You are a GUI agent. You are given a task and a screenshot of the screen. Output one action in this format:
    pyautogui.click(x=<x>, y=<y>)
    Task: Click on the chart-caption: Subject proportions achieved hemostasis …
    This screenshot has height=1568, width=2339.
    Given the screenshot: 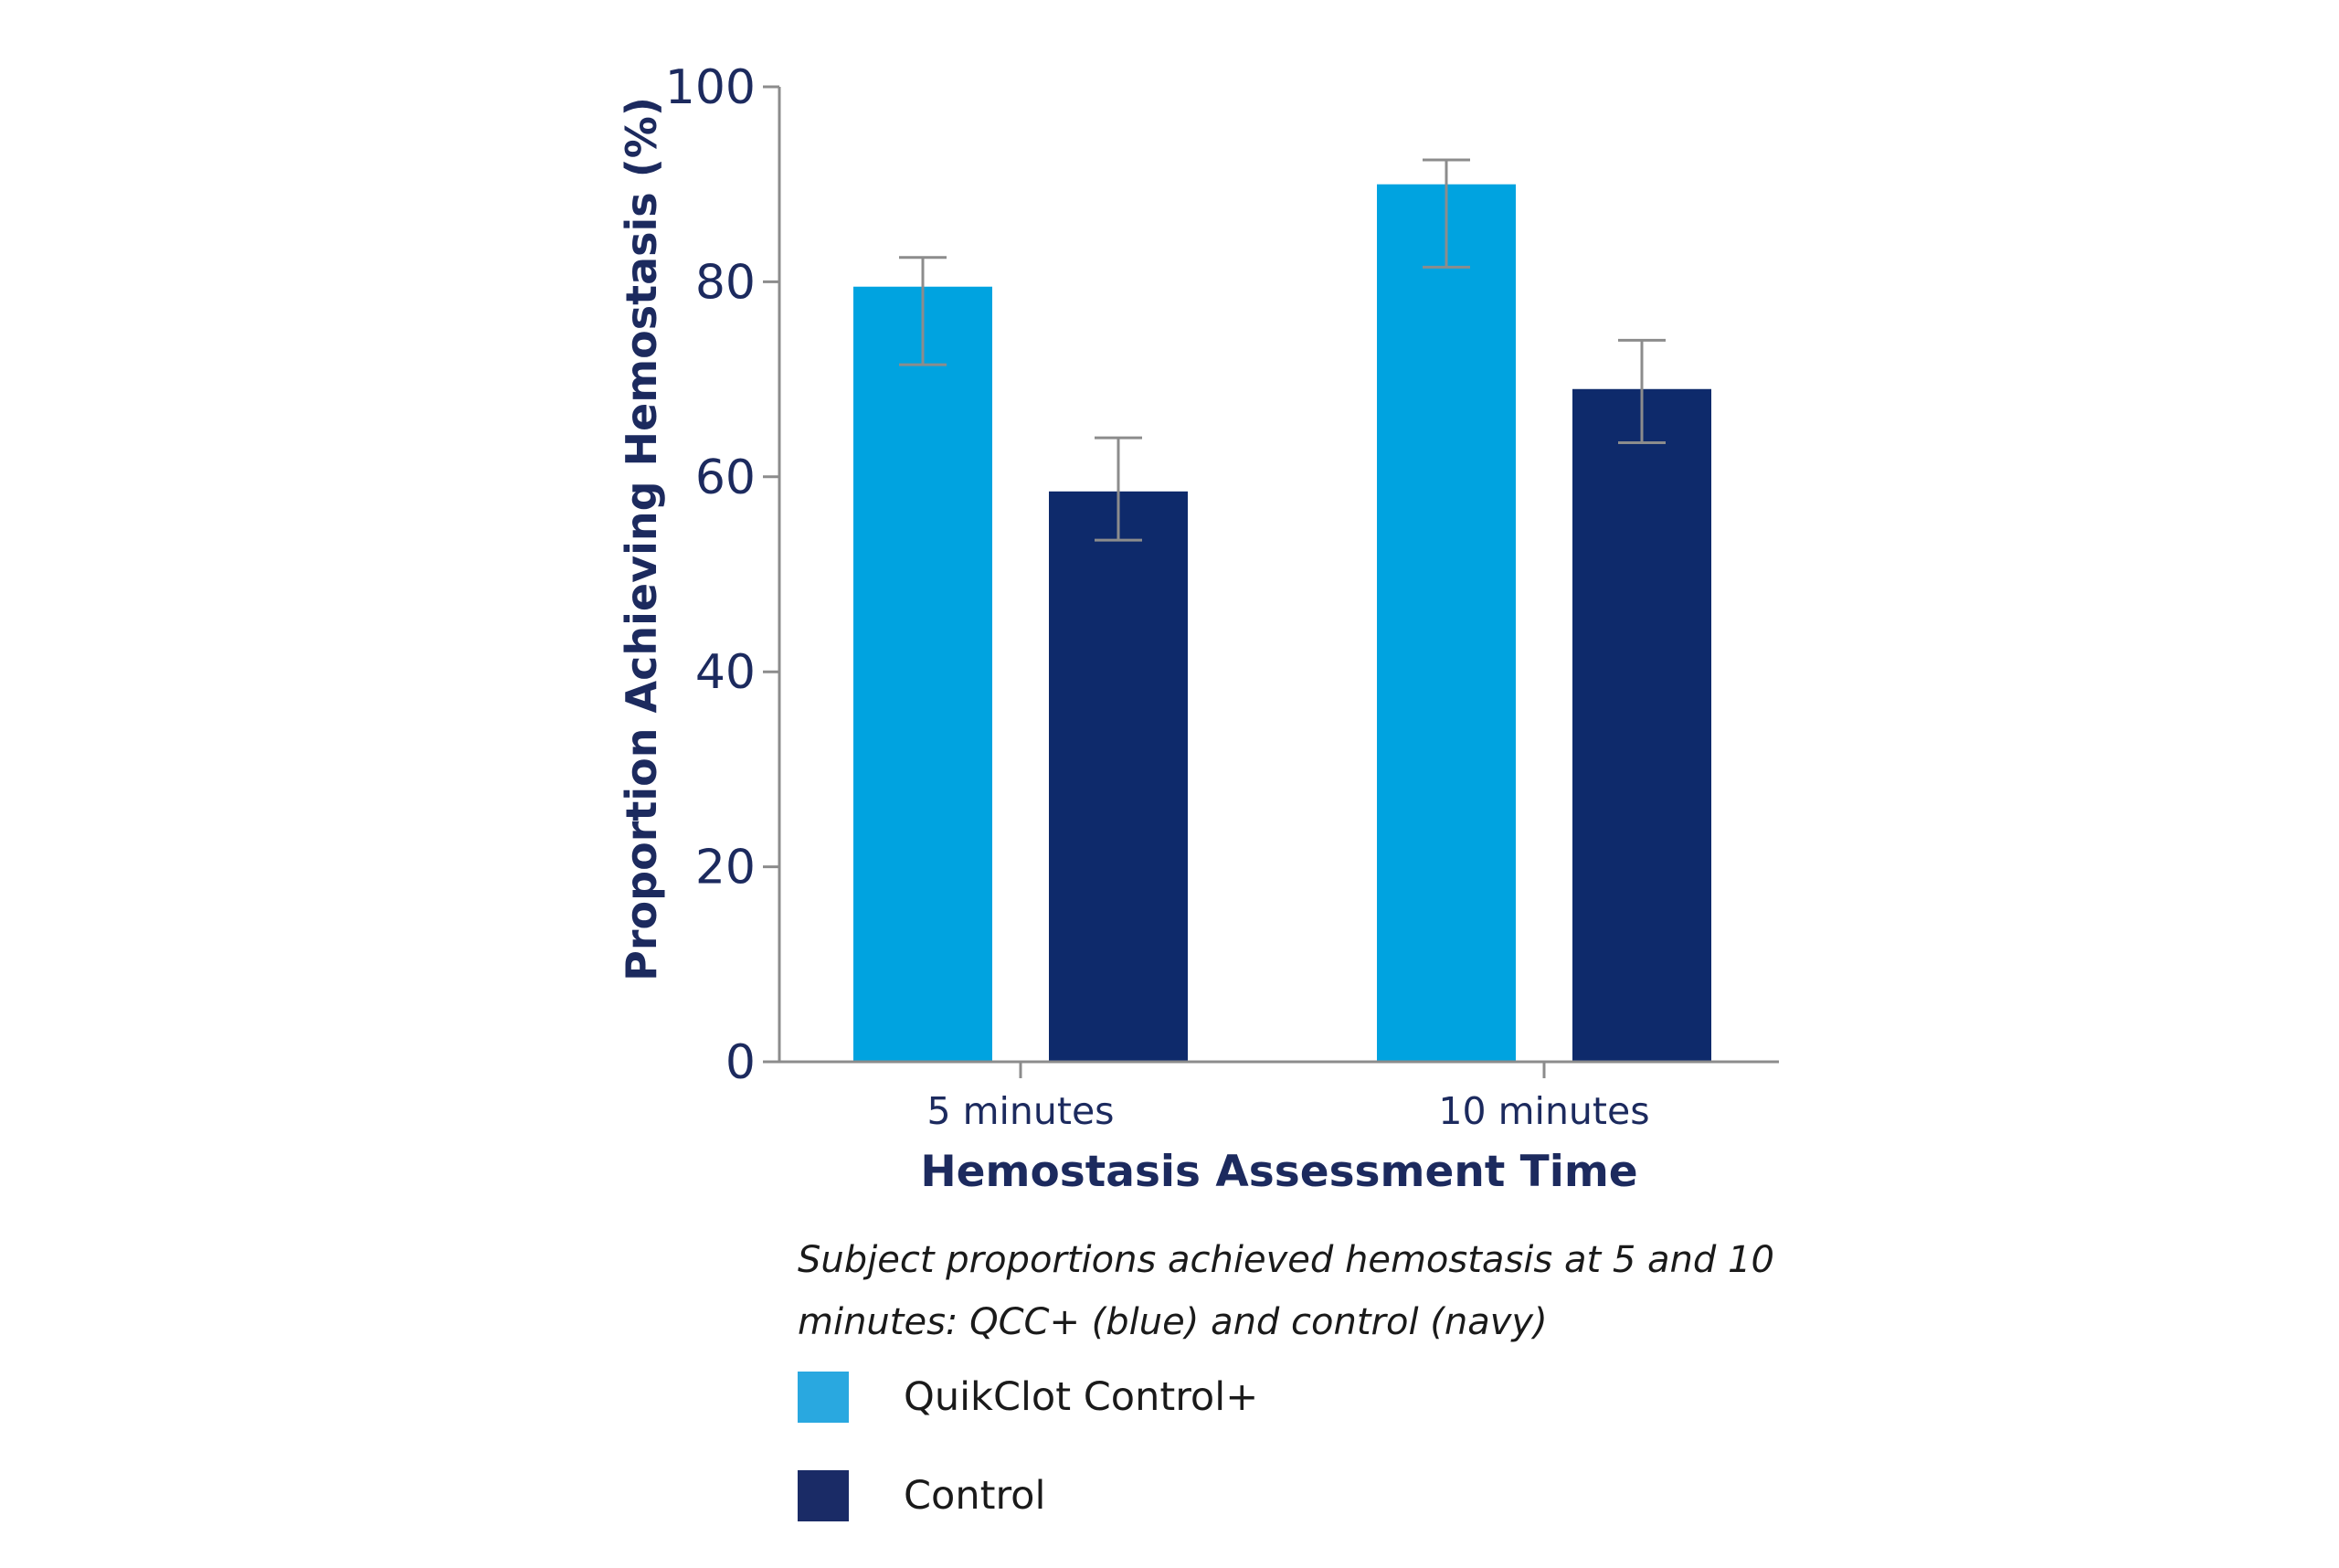 What is the action you would take?
    pyautogui.click(x=1286, y=1291)
    